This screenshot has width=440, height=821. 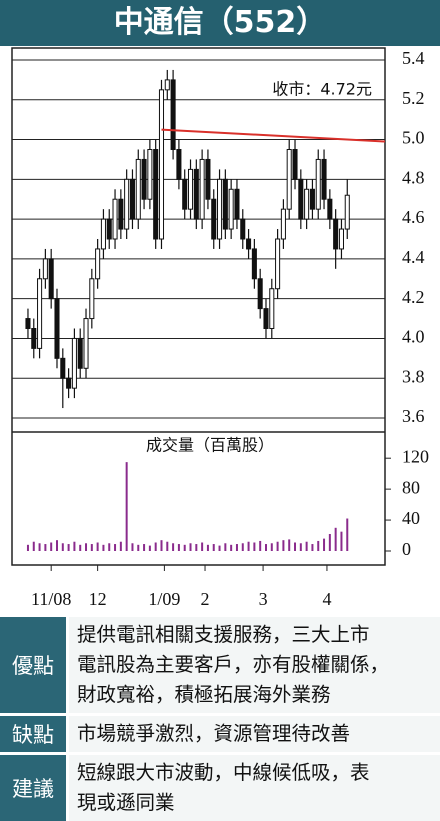 I want to click on row-label: 建議, so click(x=33, y=788).